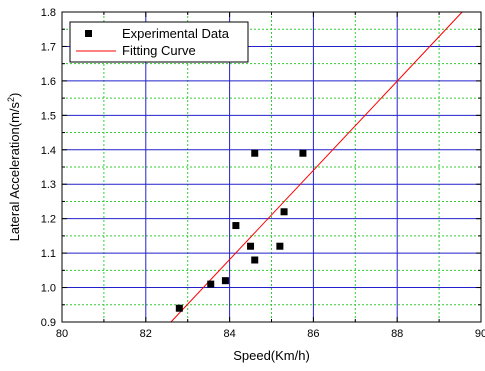 This screenshot has height=371, width=485. I want to click on y-tick-label: 1.4, so click(48, 151).